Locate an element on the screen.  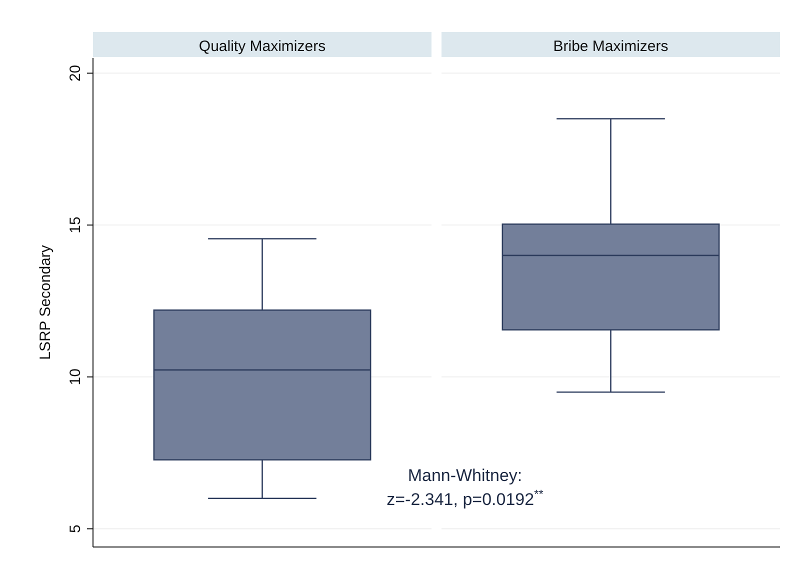
x-tick-label: Quality Maximizers is located at coordinates (262, 46).